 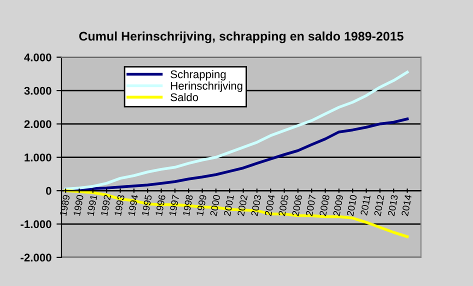 I want to click on x-tick-label: 2002, so click(x=242, y=205).